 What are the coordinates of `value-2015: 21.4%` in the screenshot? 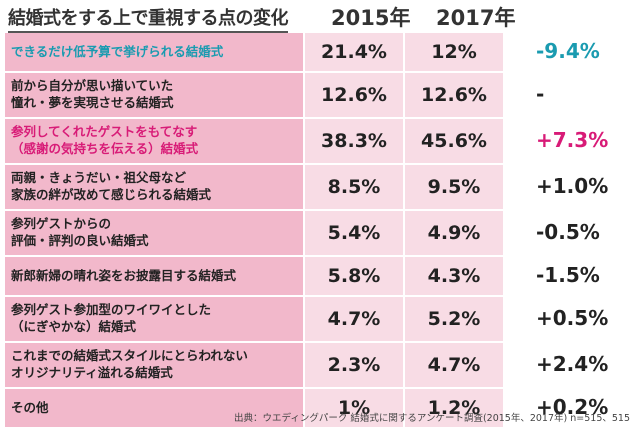 It's located at (355, 52).